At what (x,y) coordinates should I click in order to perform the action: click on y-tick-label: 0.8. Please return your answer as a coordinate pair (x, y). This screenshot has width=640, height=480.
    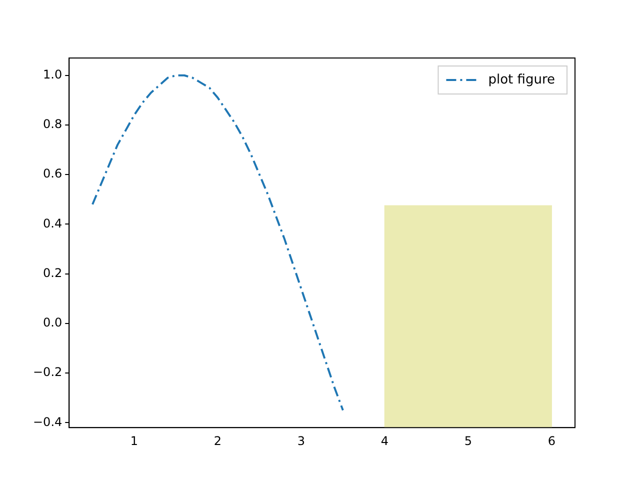
    Looking at the image, I should click on (52, 124).